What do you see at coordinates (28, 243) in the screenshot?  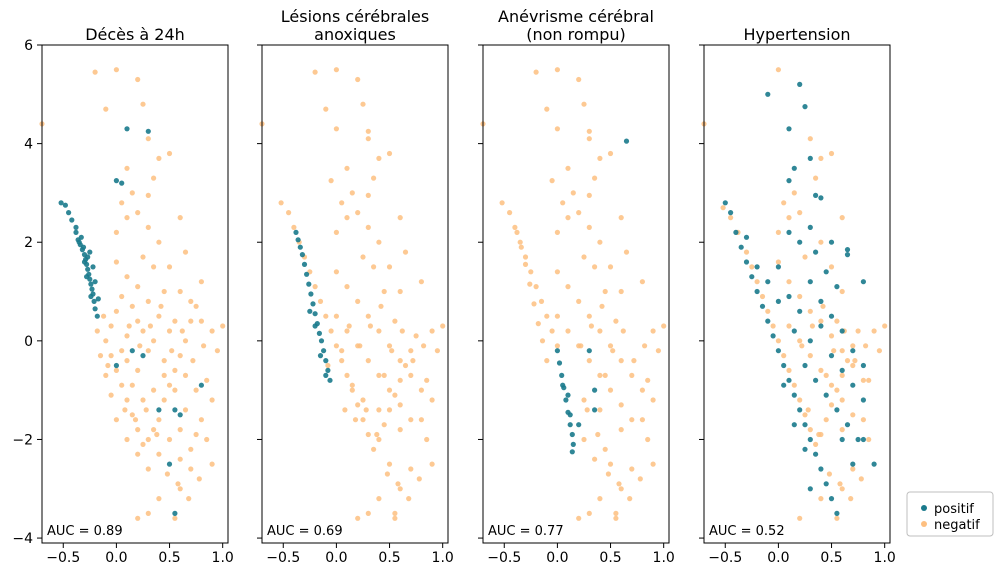 I see `y-tick-label: 2` at bounding box center [28, 243].